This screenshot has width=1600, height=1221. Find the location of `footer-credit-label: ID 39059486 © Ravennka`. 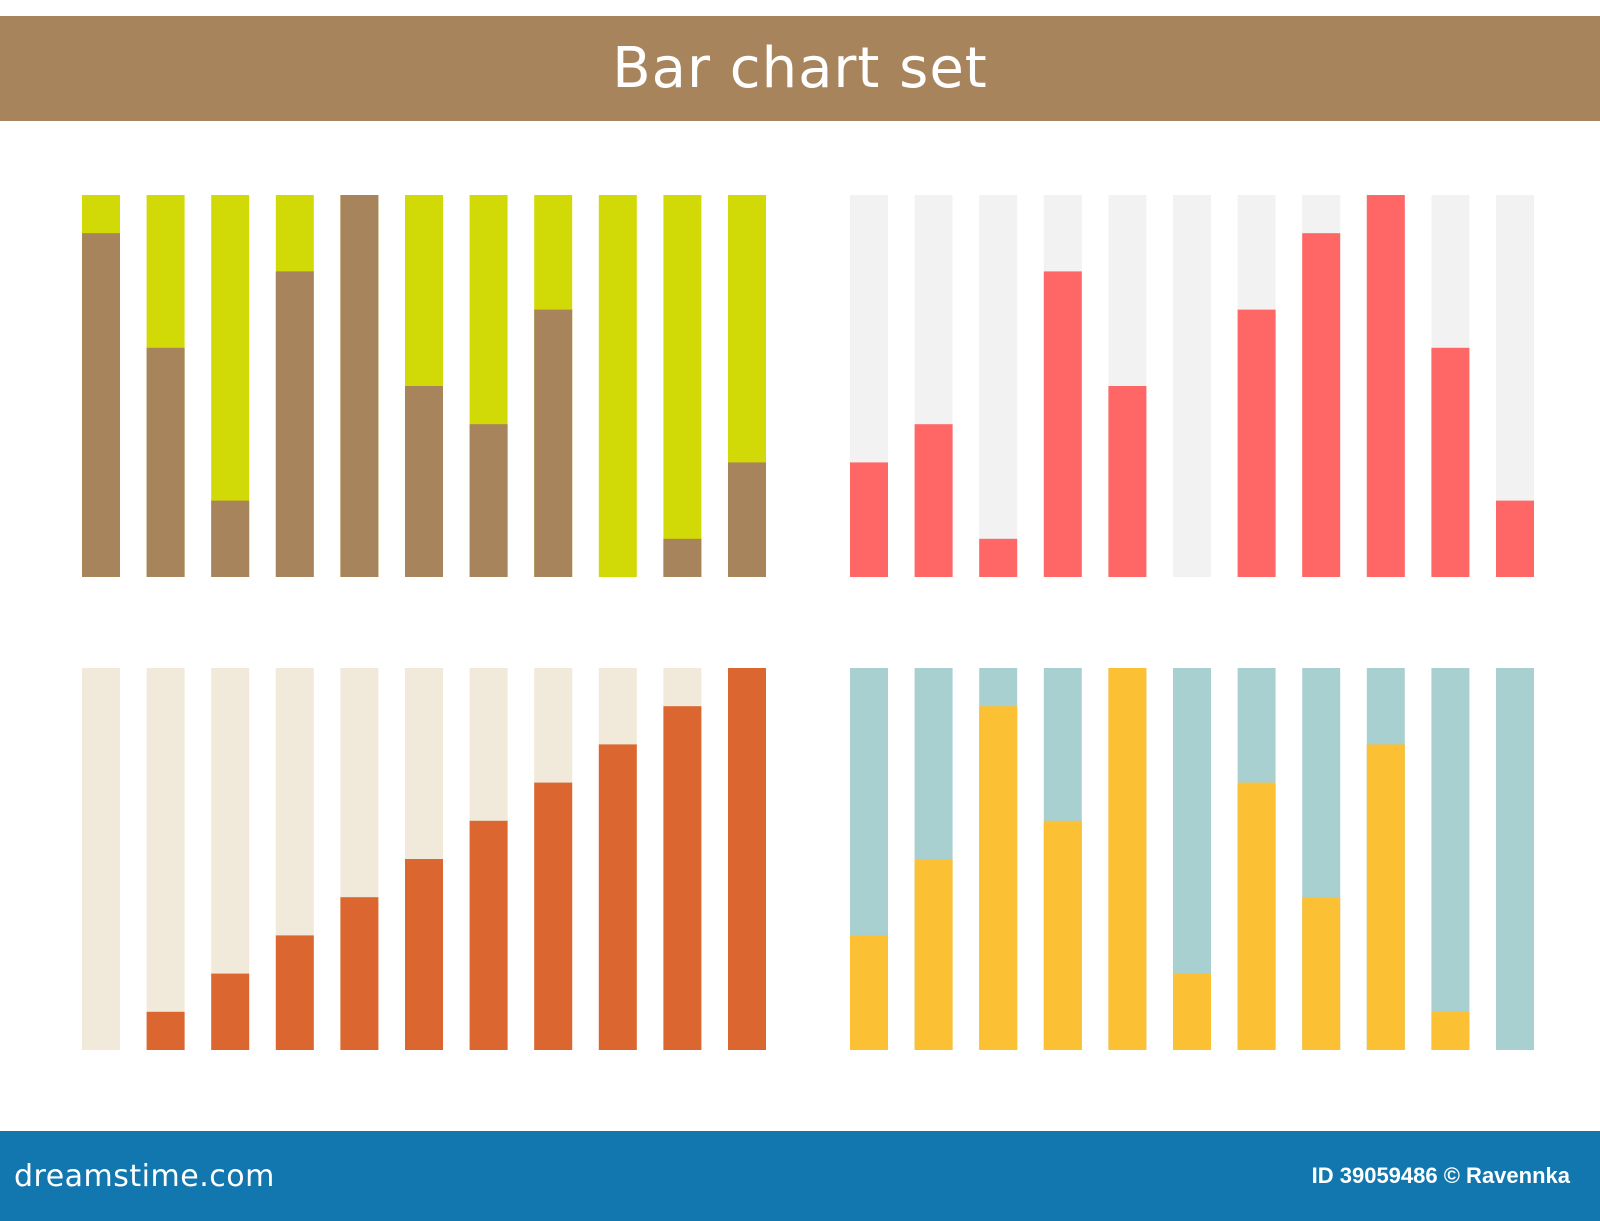

footer-credit-label: ID 39059486 © Ravennka is located at coordinates (1440, 1175).